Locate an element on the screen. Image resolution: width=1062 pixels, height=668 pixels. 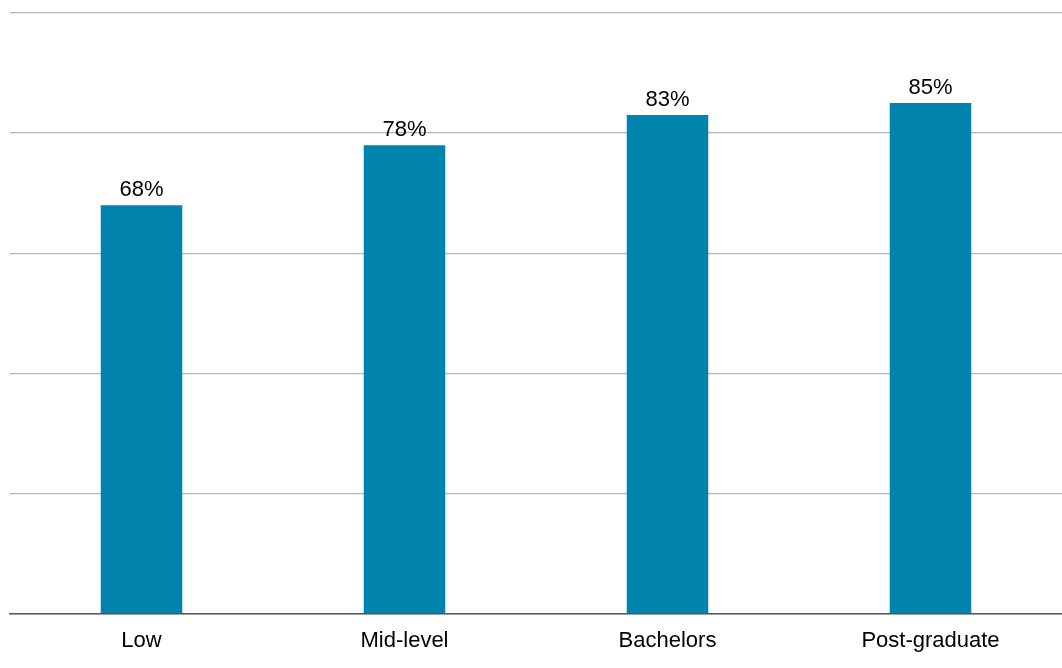
data-label: 78% is located at coordinates (404, 129).